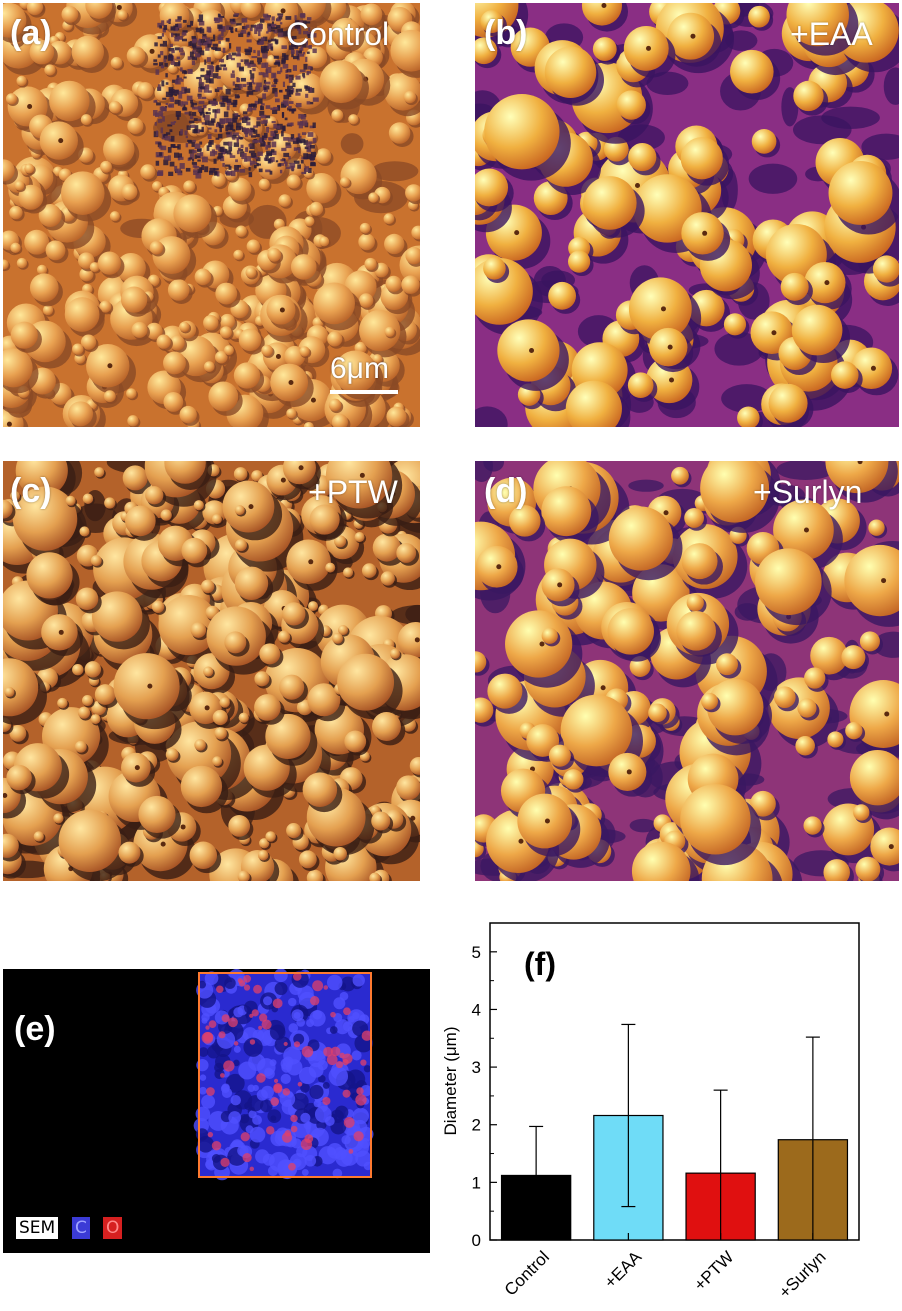  I want to click on panel-d-label: (d), so click(506, 491).